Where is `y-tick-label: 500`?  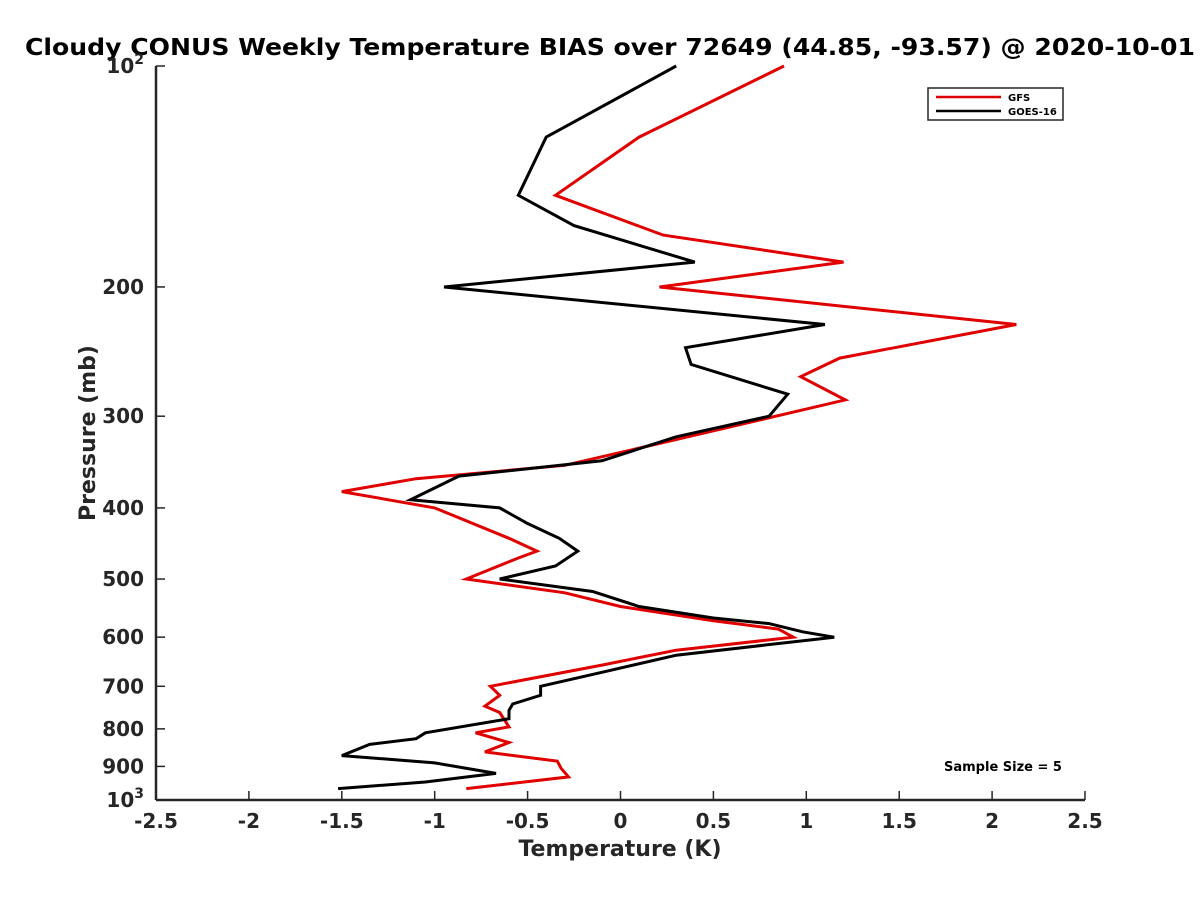
y-tick-label: 500 is located at coordinates (123, 579).